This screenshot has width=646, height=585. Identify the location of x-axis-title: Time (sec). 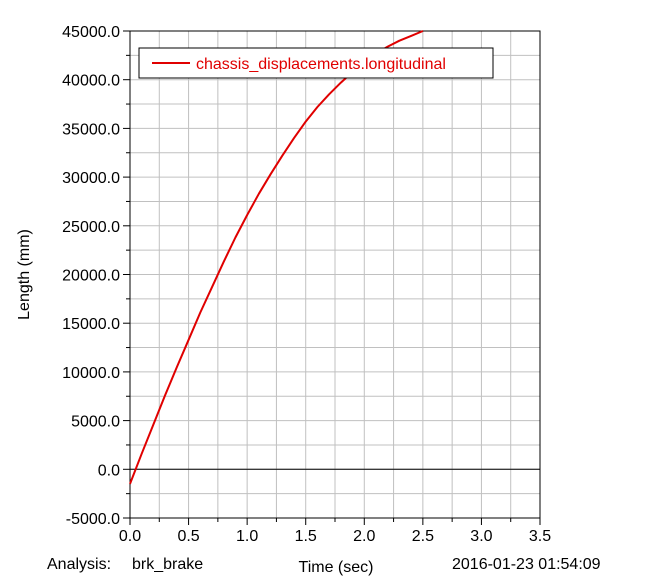
(336, 567).